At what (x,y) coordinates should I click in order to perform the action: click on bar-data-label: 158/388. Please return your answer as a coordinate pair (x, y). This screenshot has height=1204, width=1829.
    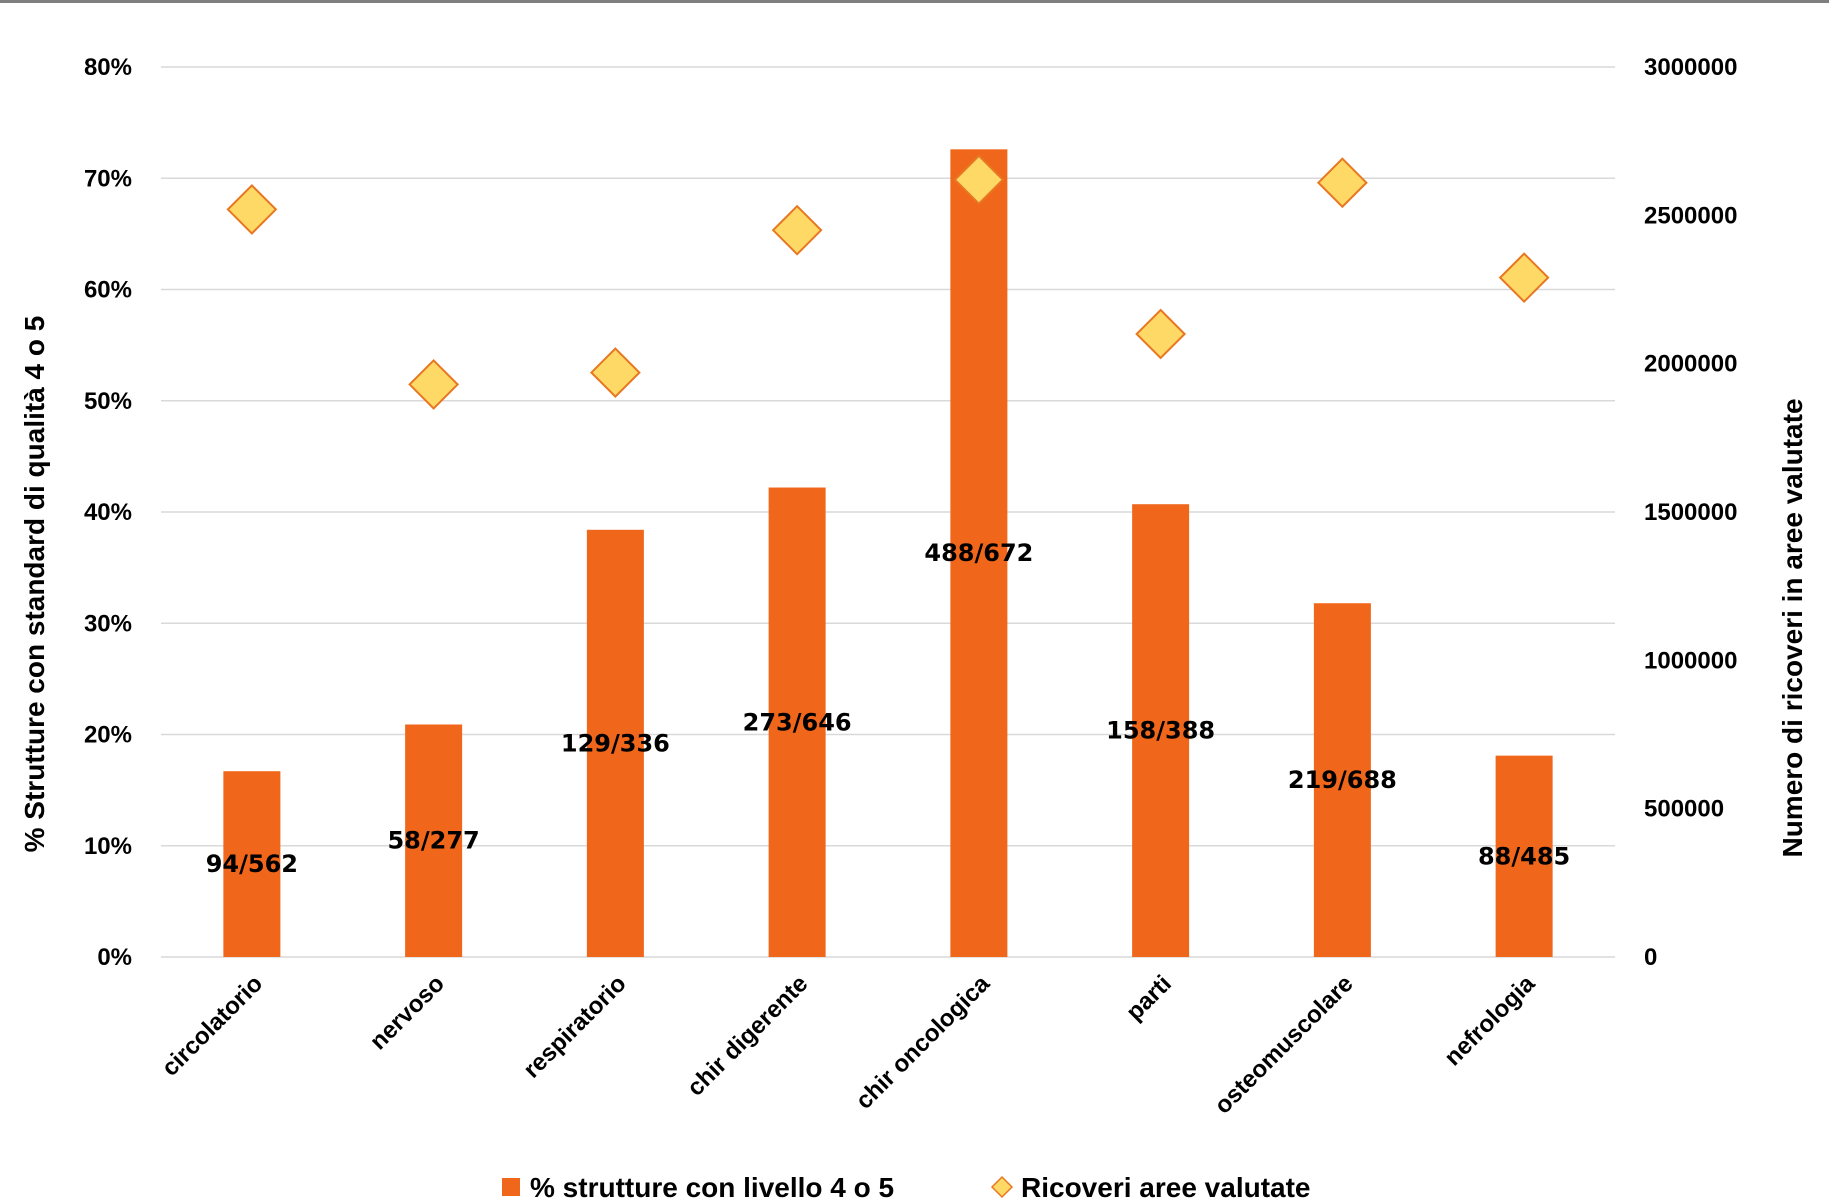
    Looking at the image, I should click on (1160, 731).